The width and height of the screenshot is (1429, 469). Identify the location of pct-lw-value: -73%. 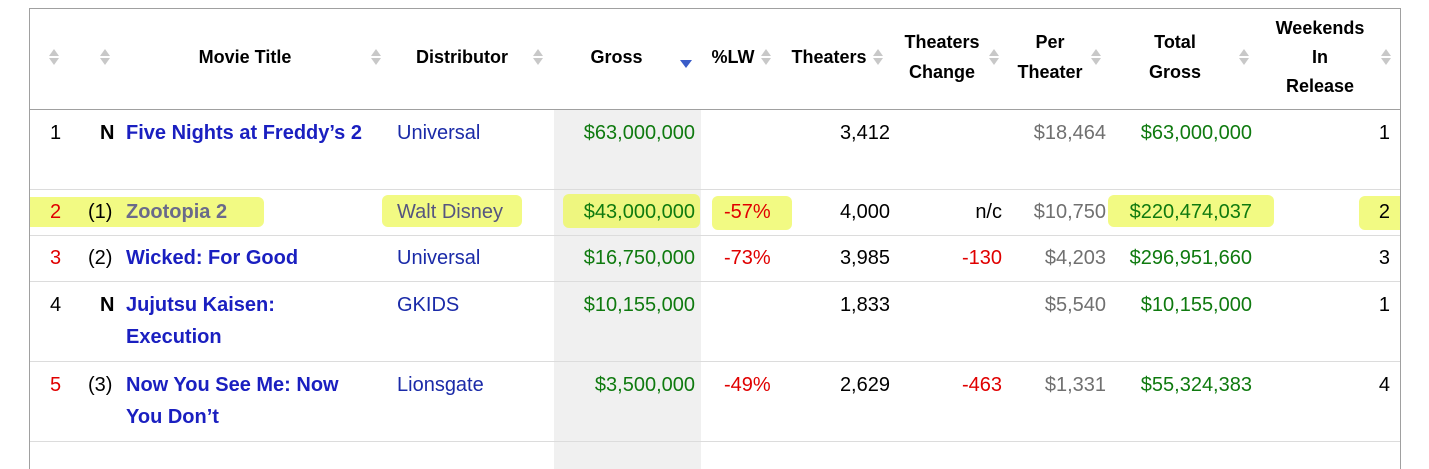
(747, 258).